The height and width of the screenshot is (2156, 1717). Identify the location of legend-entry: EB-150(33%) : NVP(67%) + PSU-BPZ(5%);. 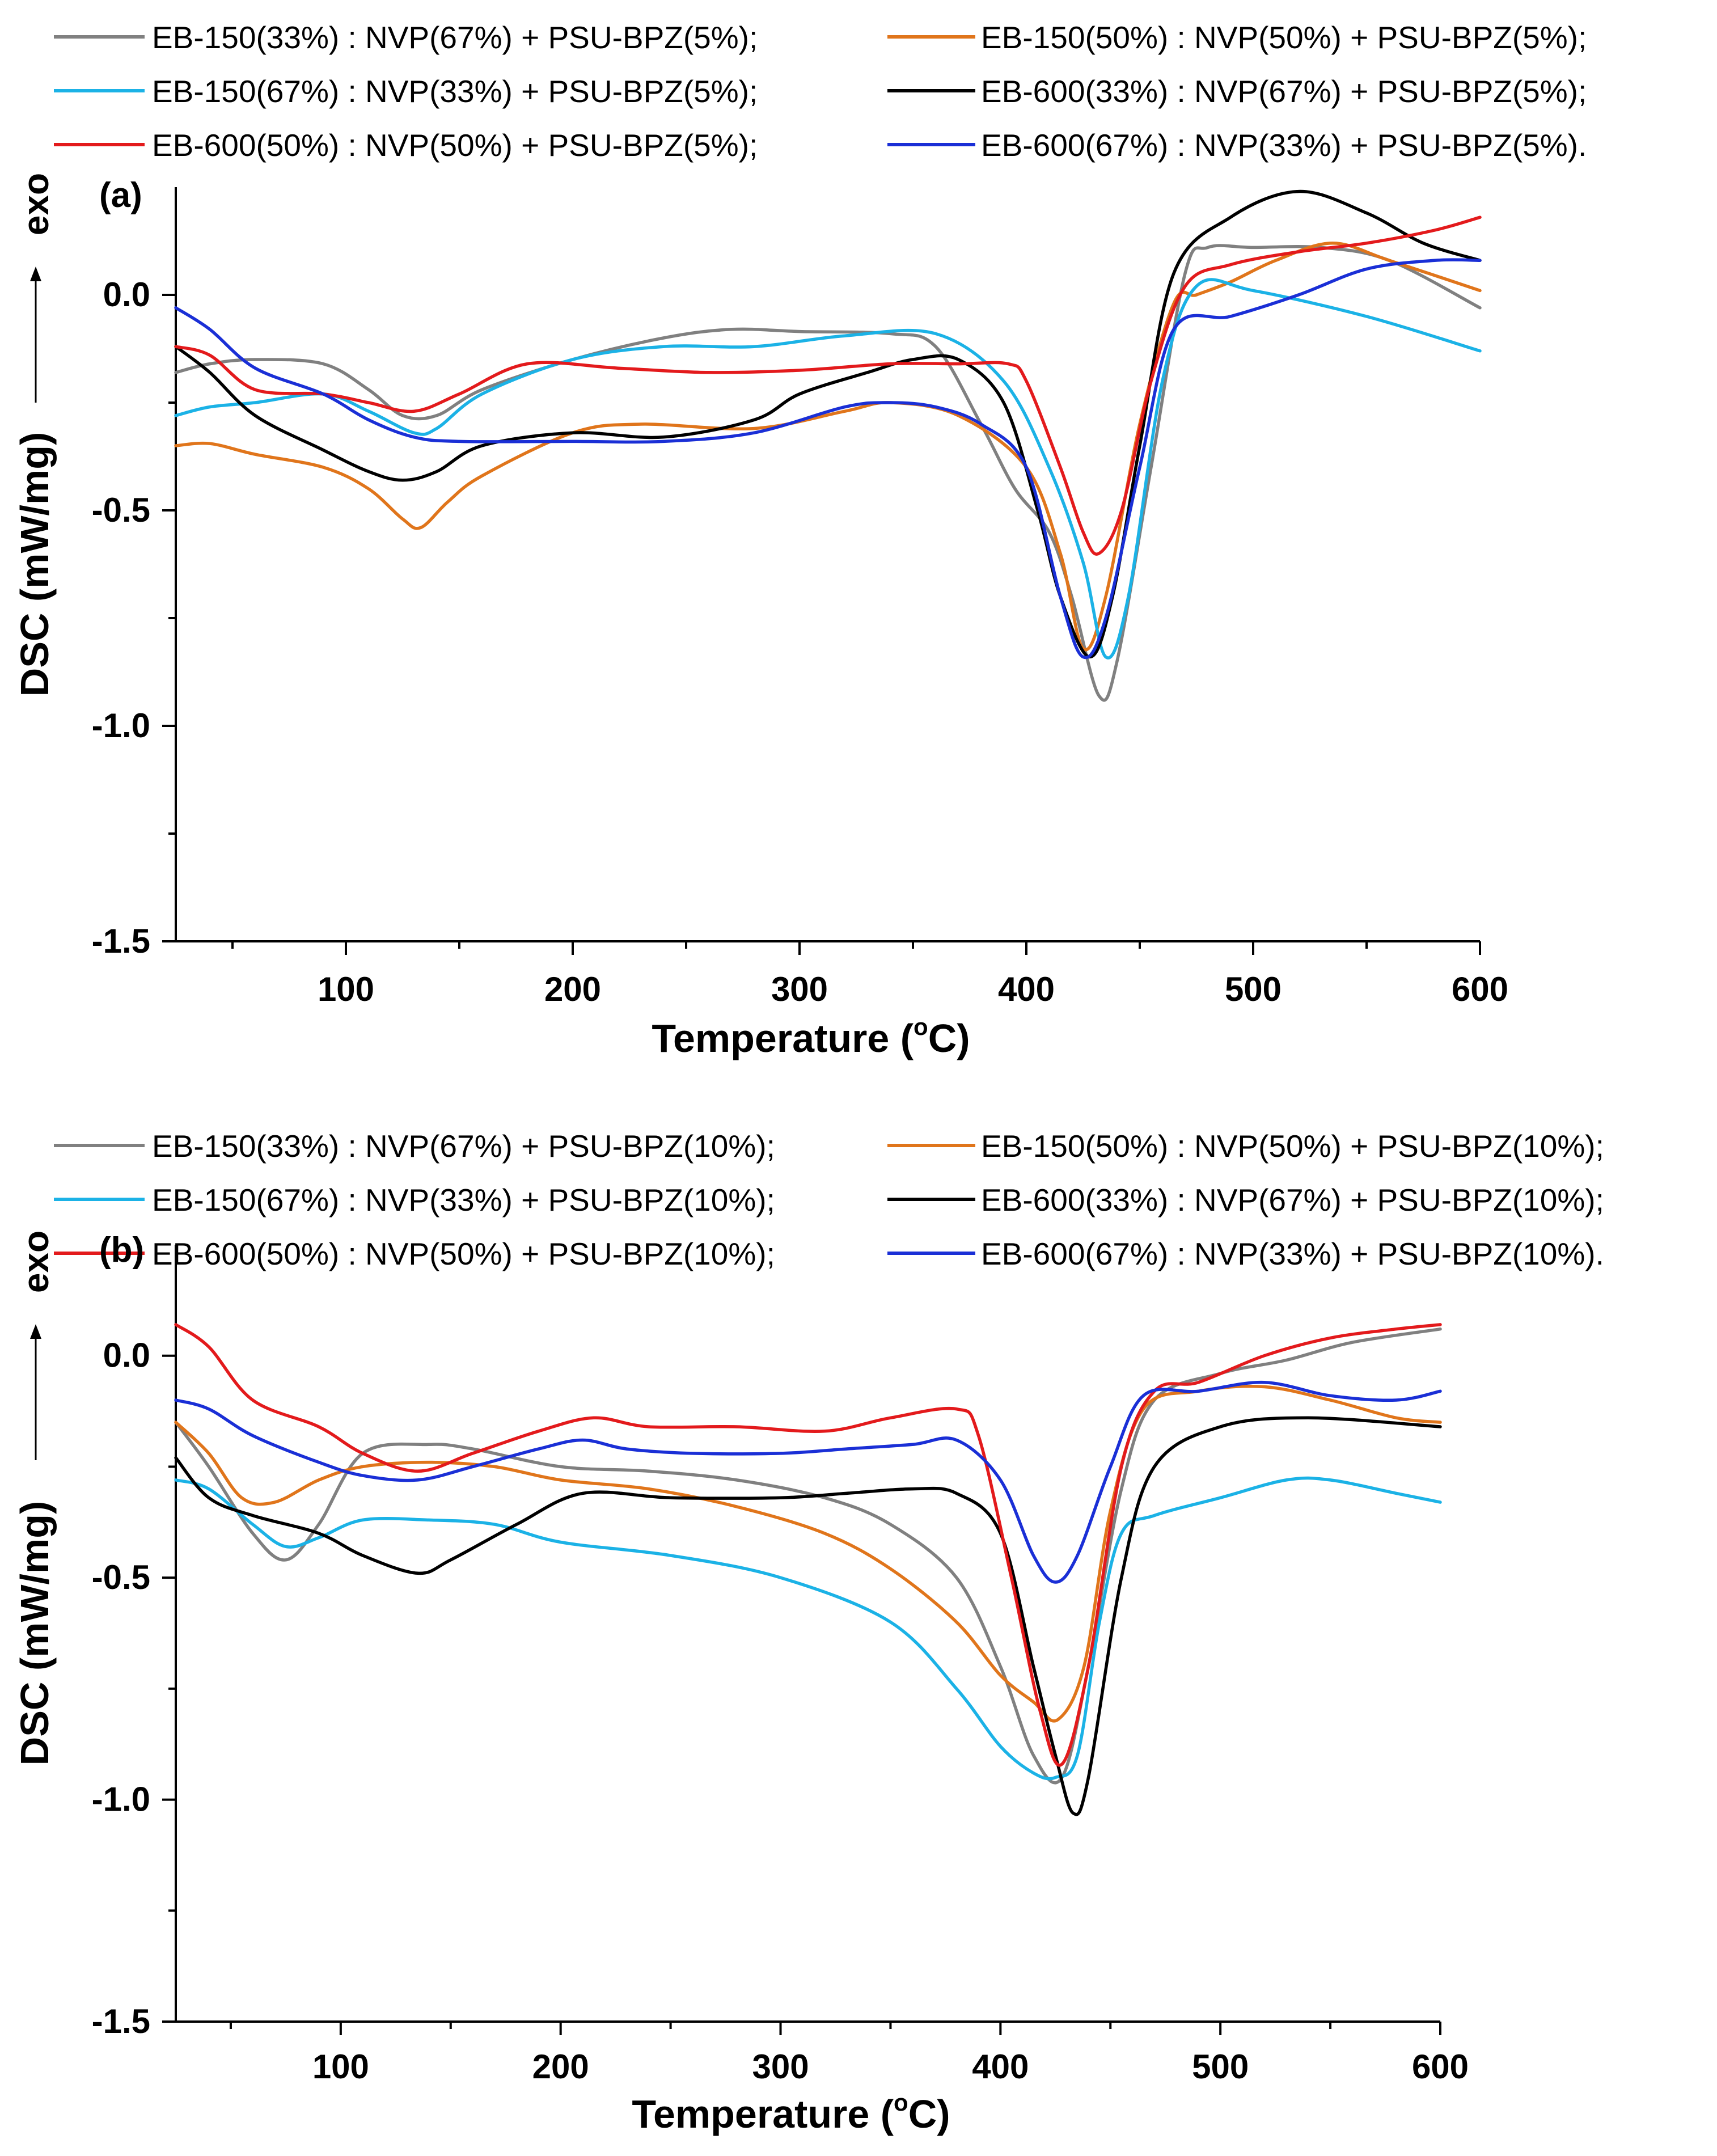
(455, 37).